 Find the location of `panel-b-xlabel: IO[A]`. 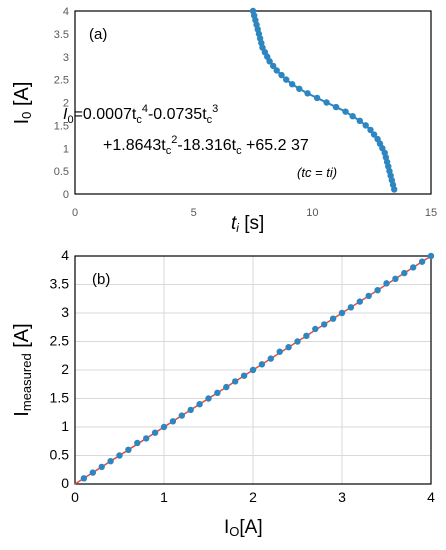

panel-b-xlabel: IO[A] is located at coordinates (243, 528).